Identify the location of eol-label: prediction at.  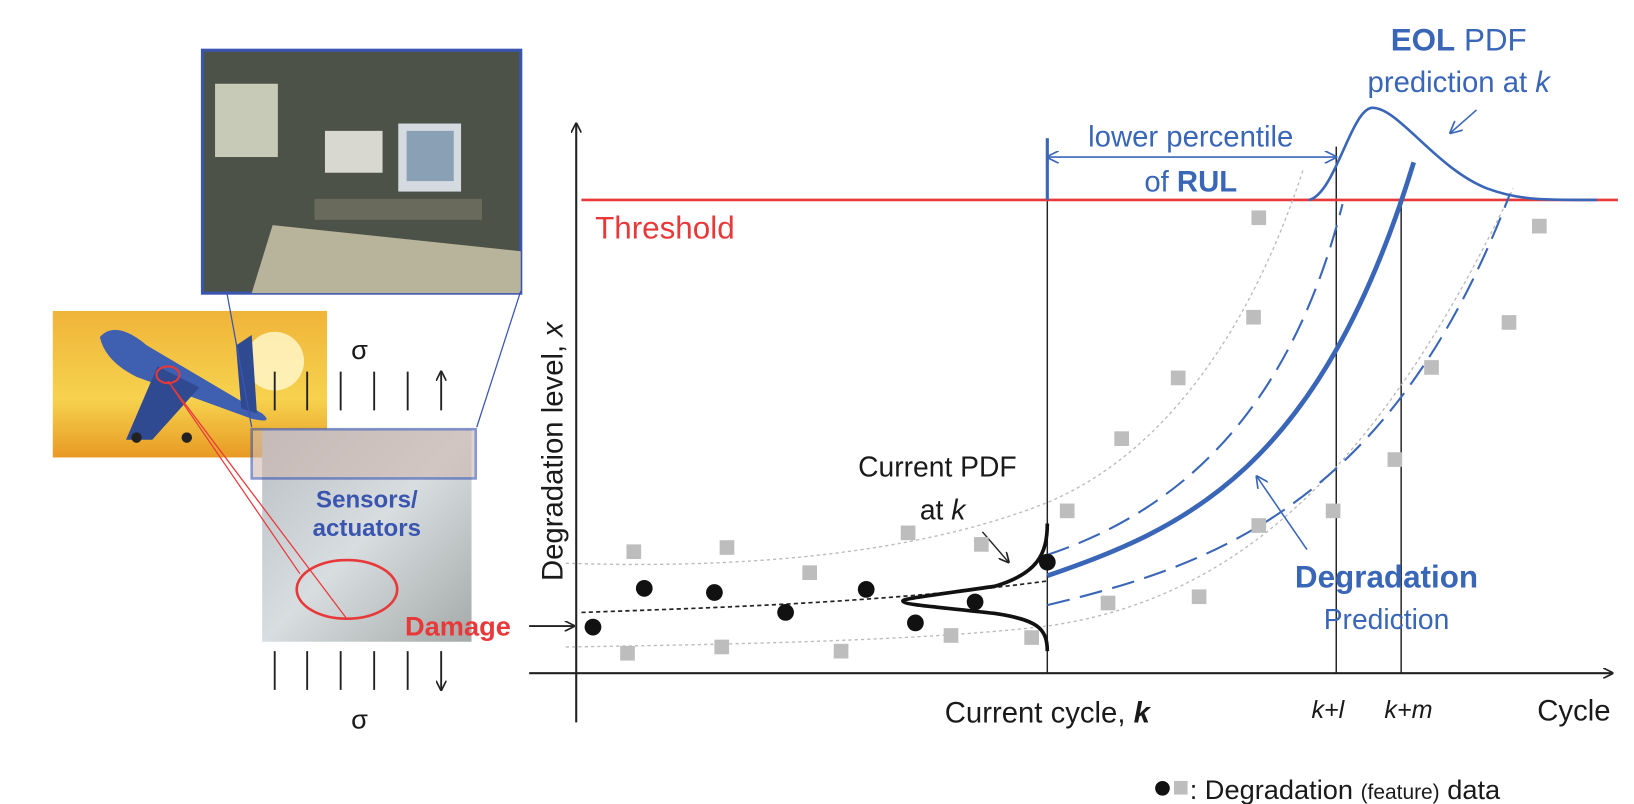
(1452, 82).